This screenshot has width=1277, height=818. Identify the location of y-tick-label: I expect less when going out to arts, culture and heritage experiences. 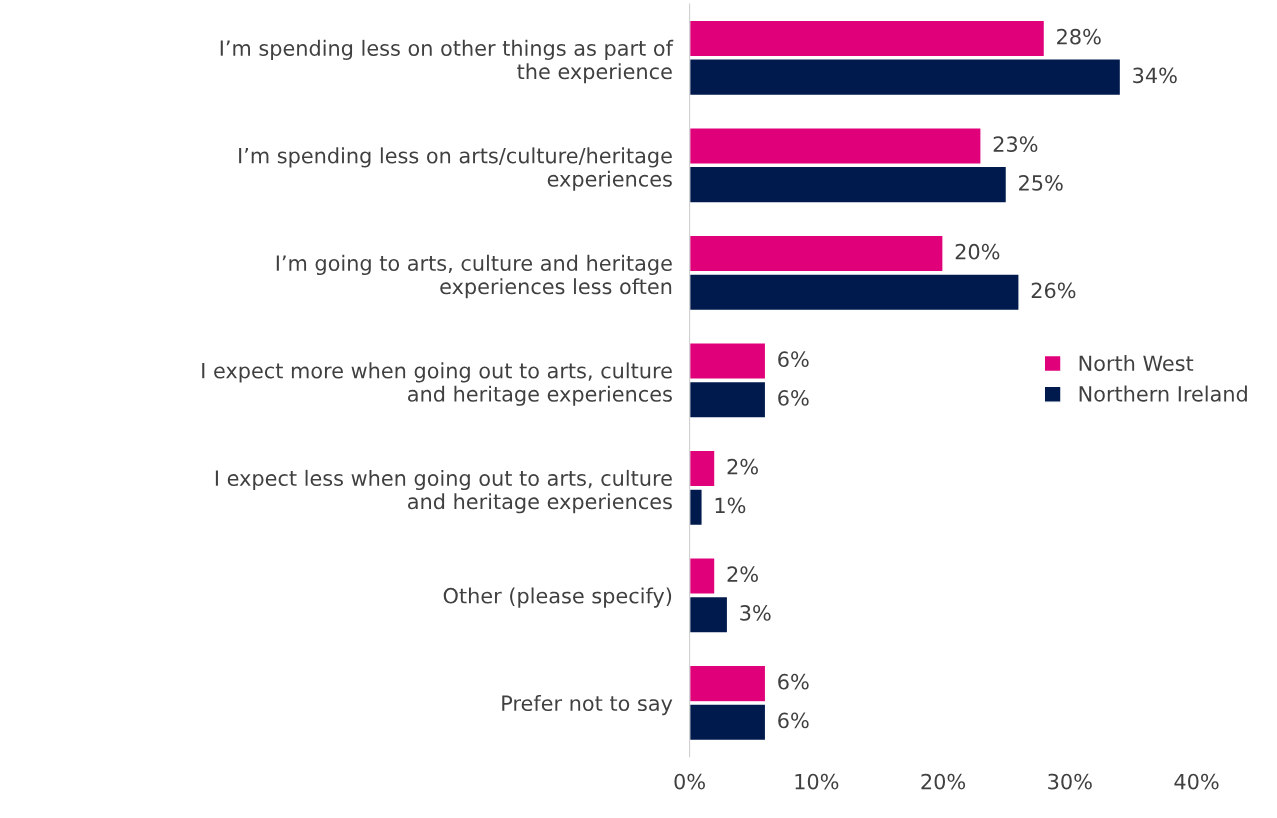
(443, 491).